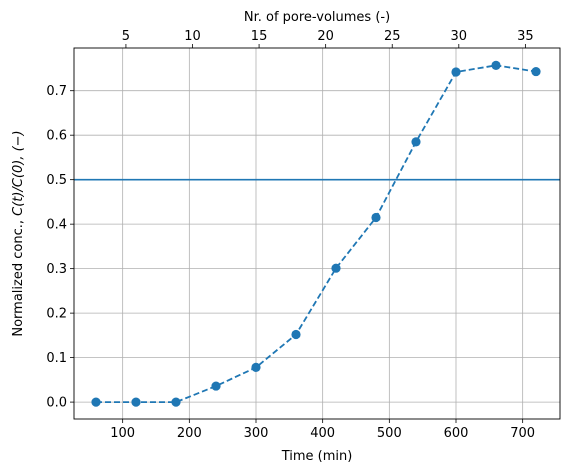 This screenshot has height=473, width=570. I want to click on y-tick-label: 0.6, so click(56, 136).